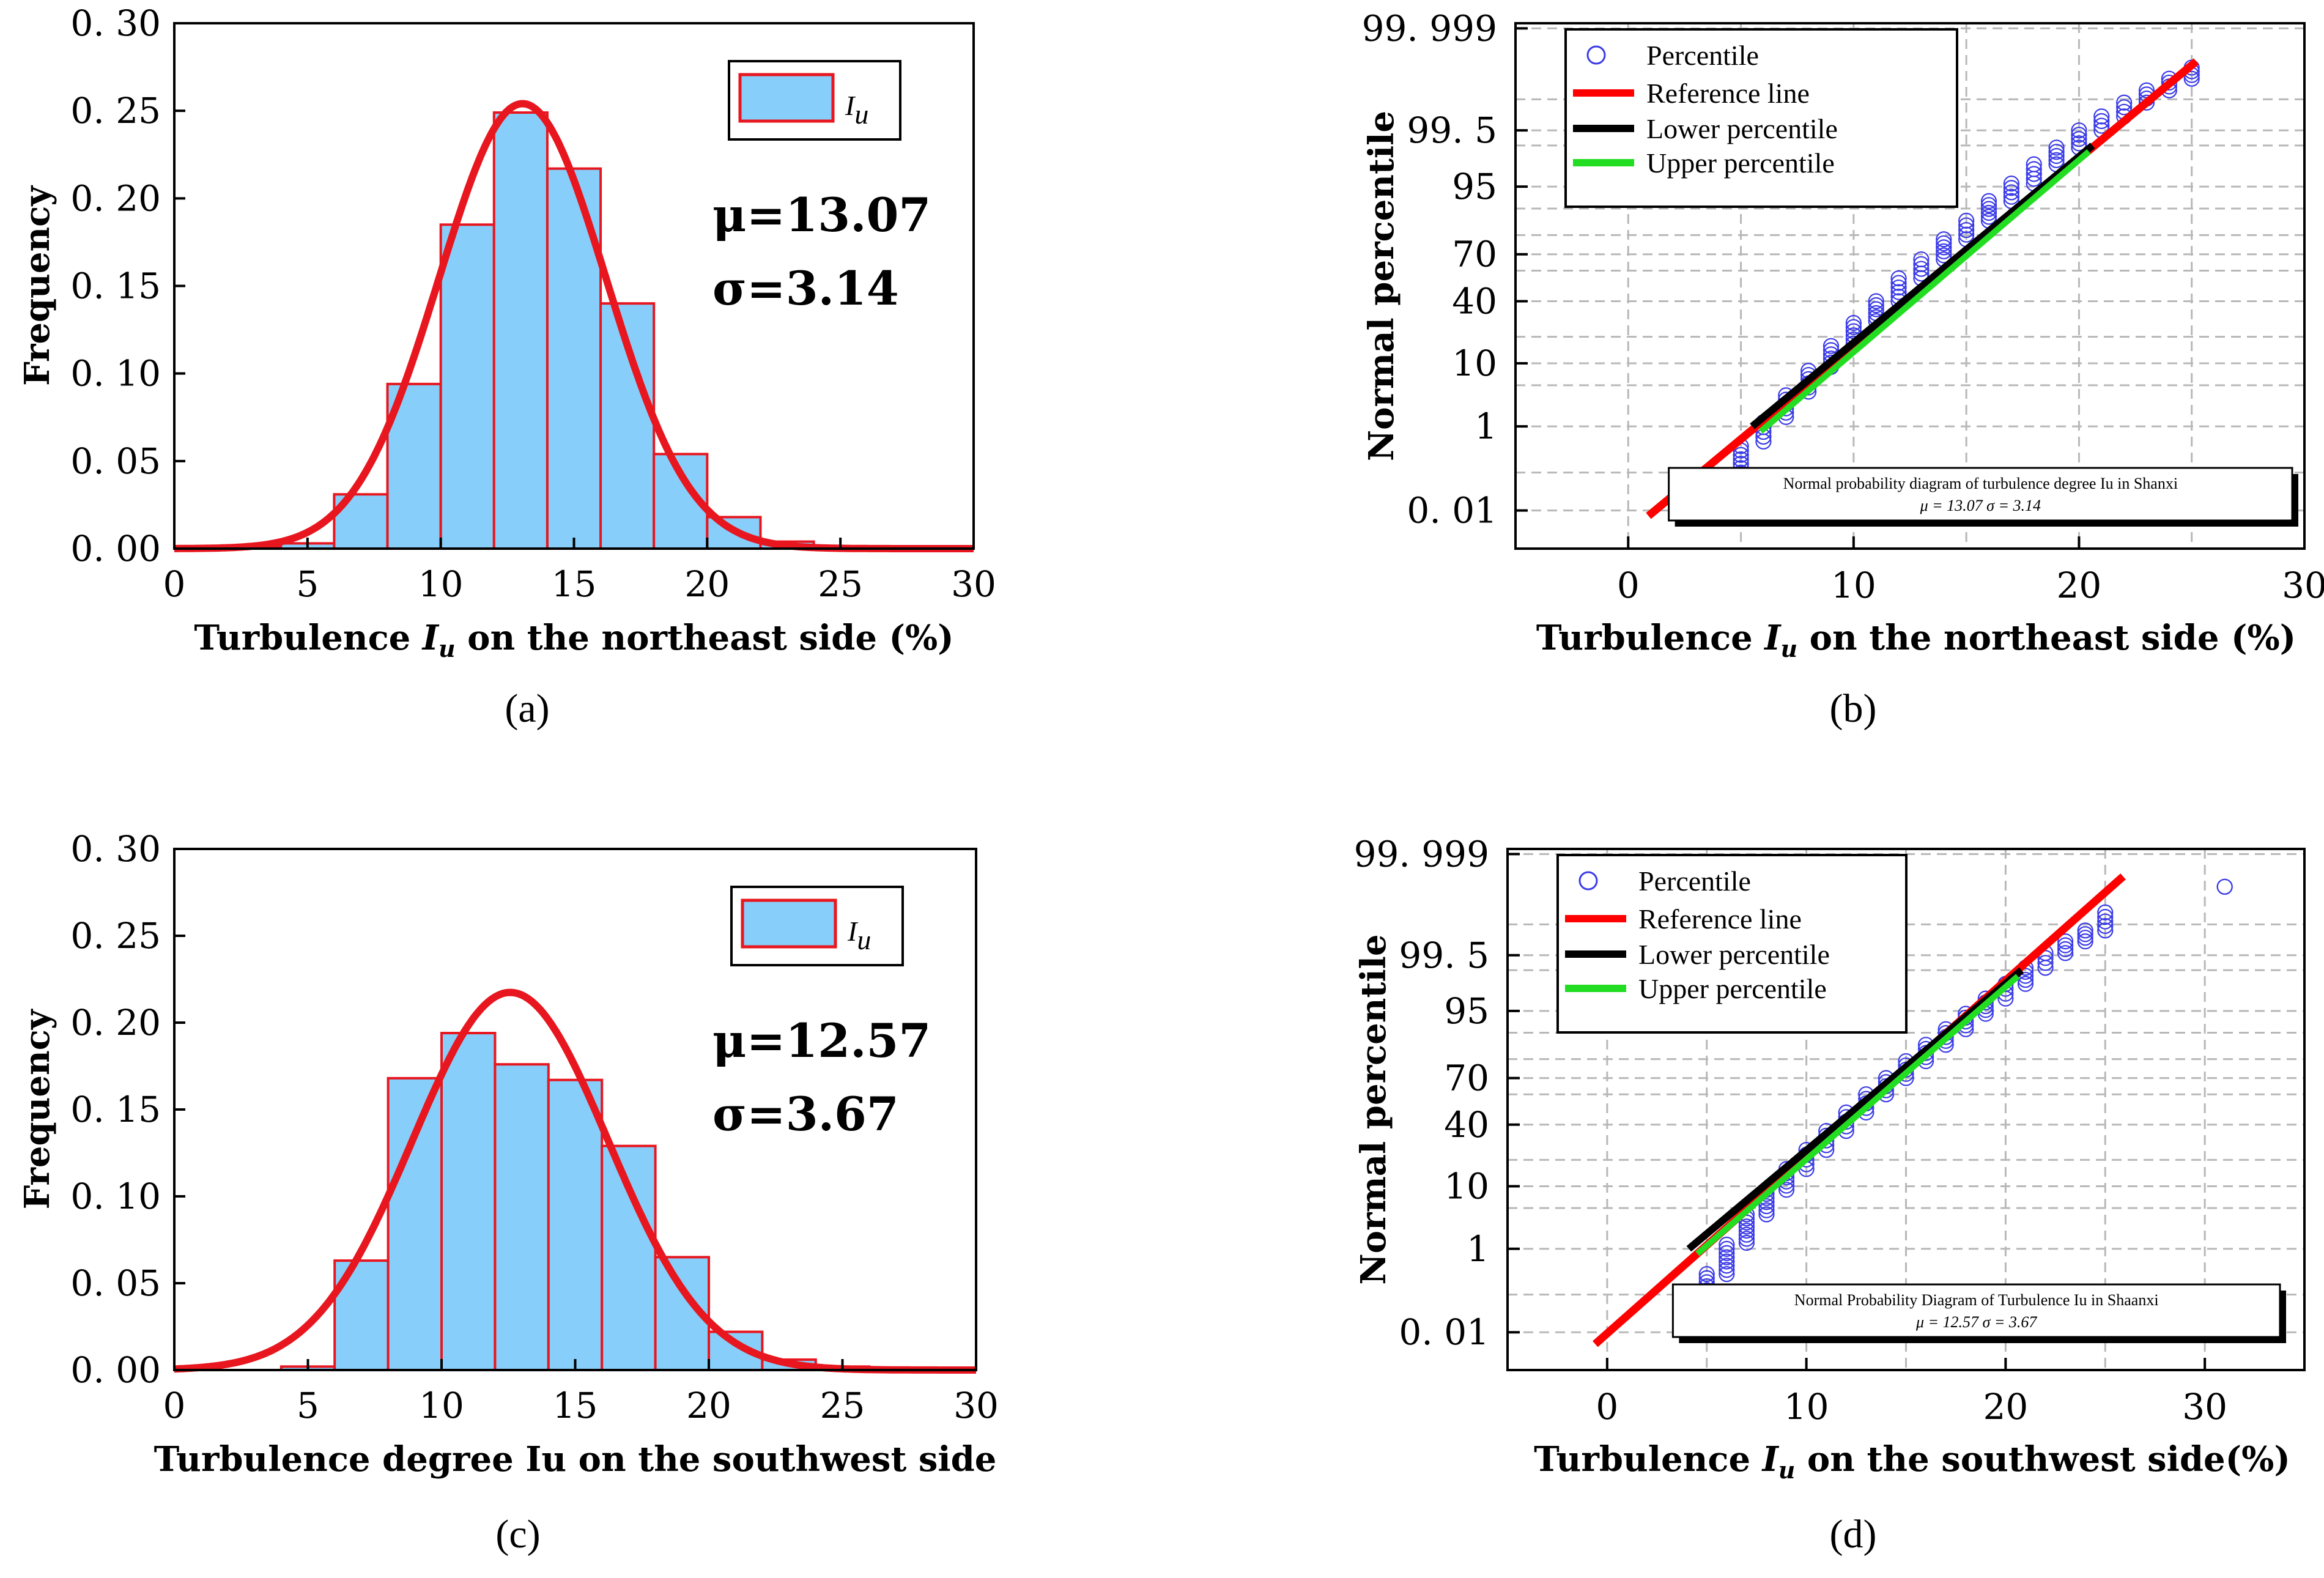 The width and height of the screenshot is (2324, 1578). What do you see at coordinates (786, 98) in the screenshot?
I see `legend-swatch` at bounding box center [786, 98].